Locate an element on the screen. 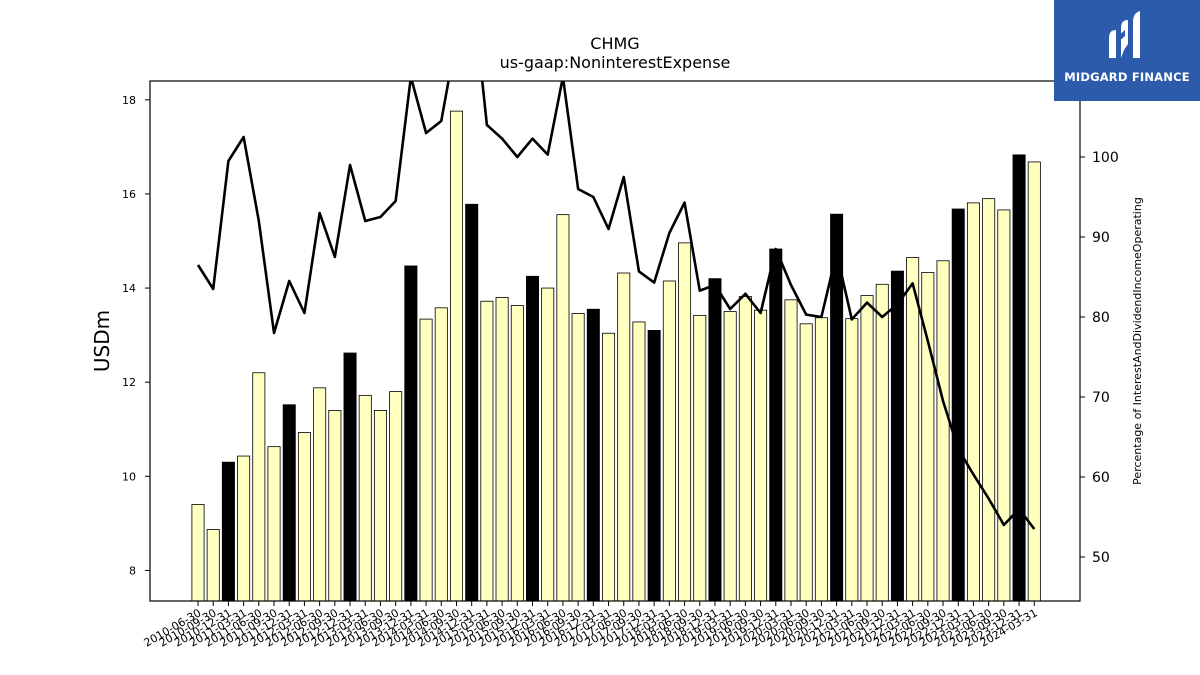 Image resolution: width=1200 pixels, height=675 pixels. y-right-tick-label: 70 is located at coordinates (1101, 398).